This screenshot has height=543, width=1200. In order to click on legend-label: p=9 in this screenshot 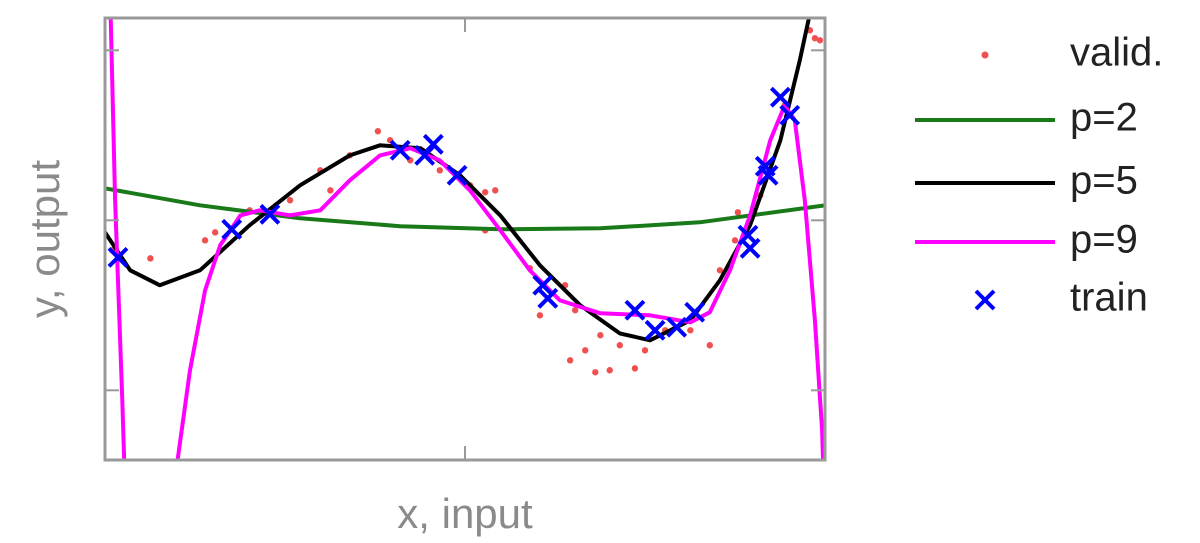, I will do `click(1104, 240)`.